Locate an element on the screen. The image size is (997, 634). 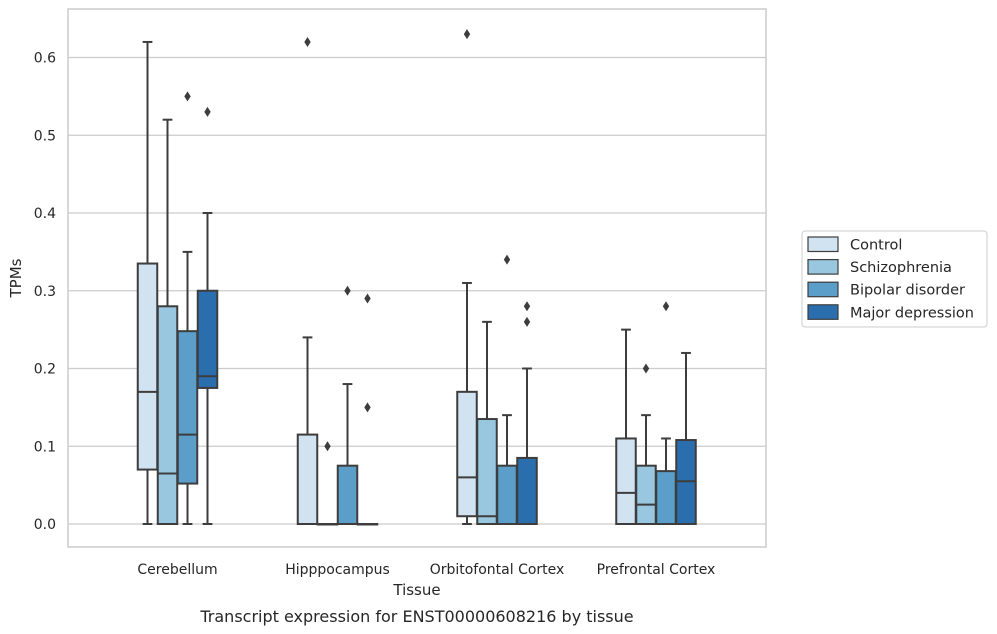
y-tick-label: 0.0 is located at coordinates (45, 525).